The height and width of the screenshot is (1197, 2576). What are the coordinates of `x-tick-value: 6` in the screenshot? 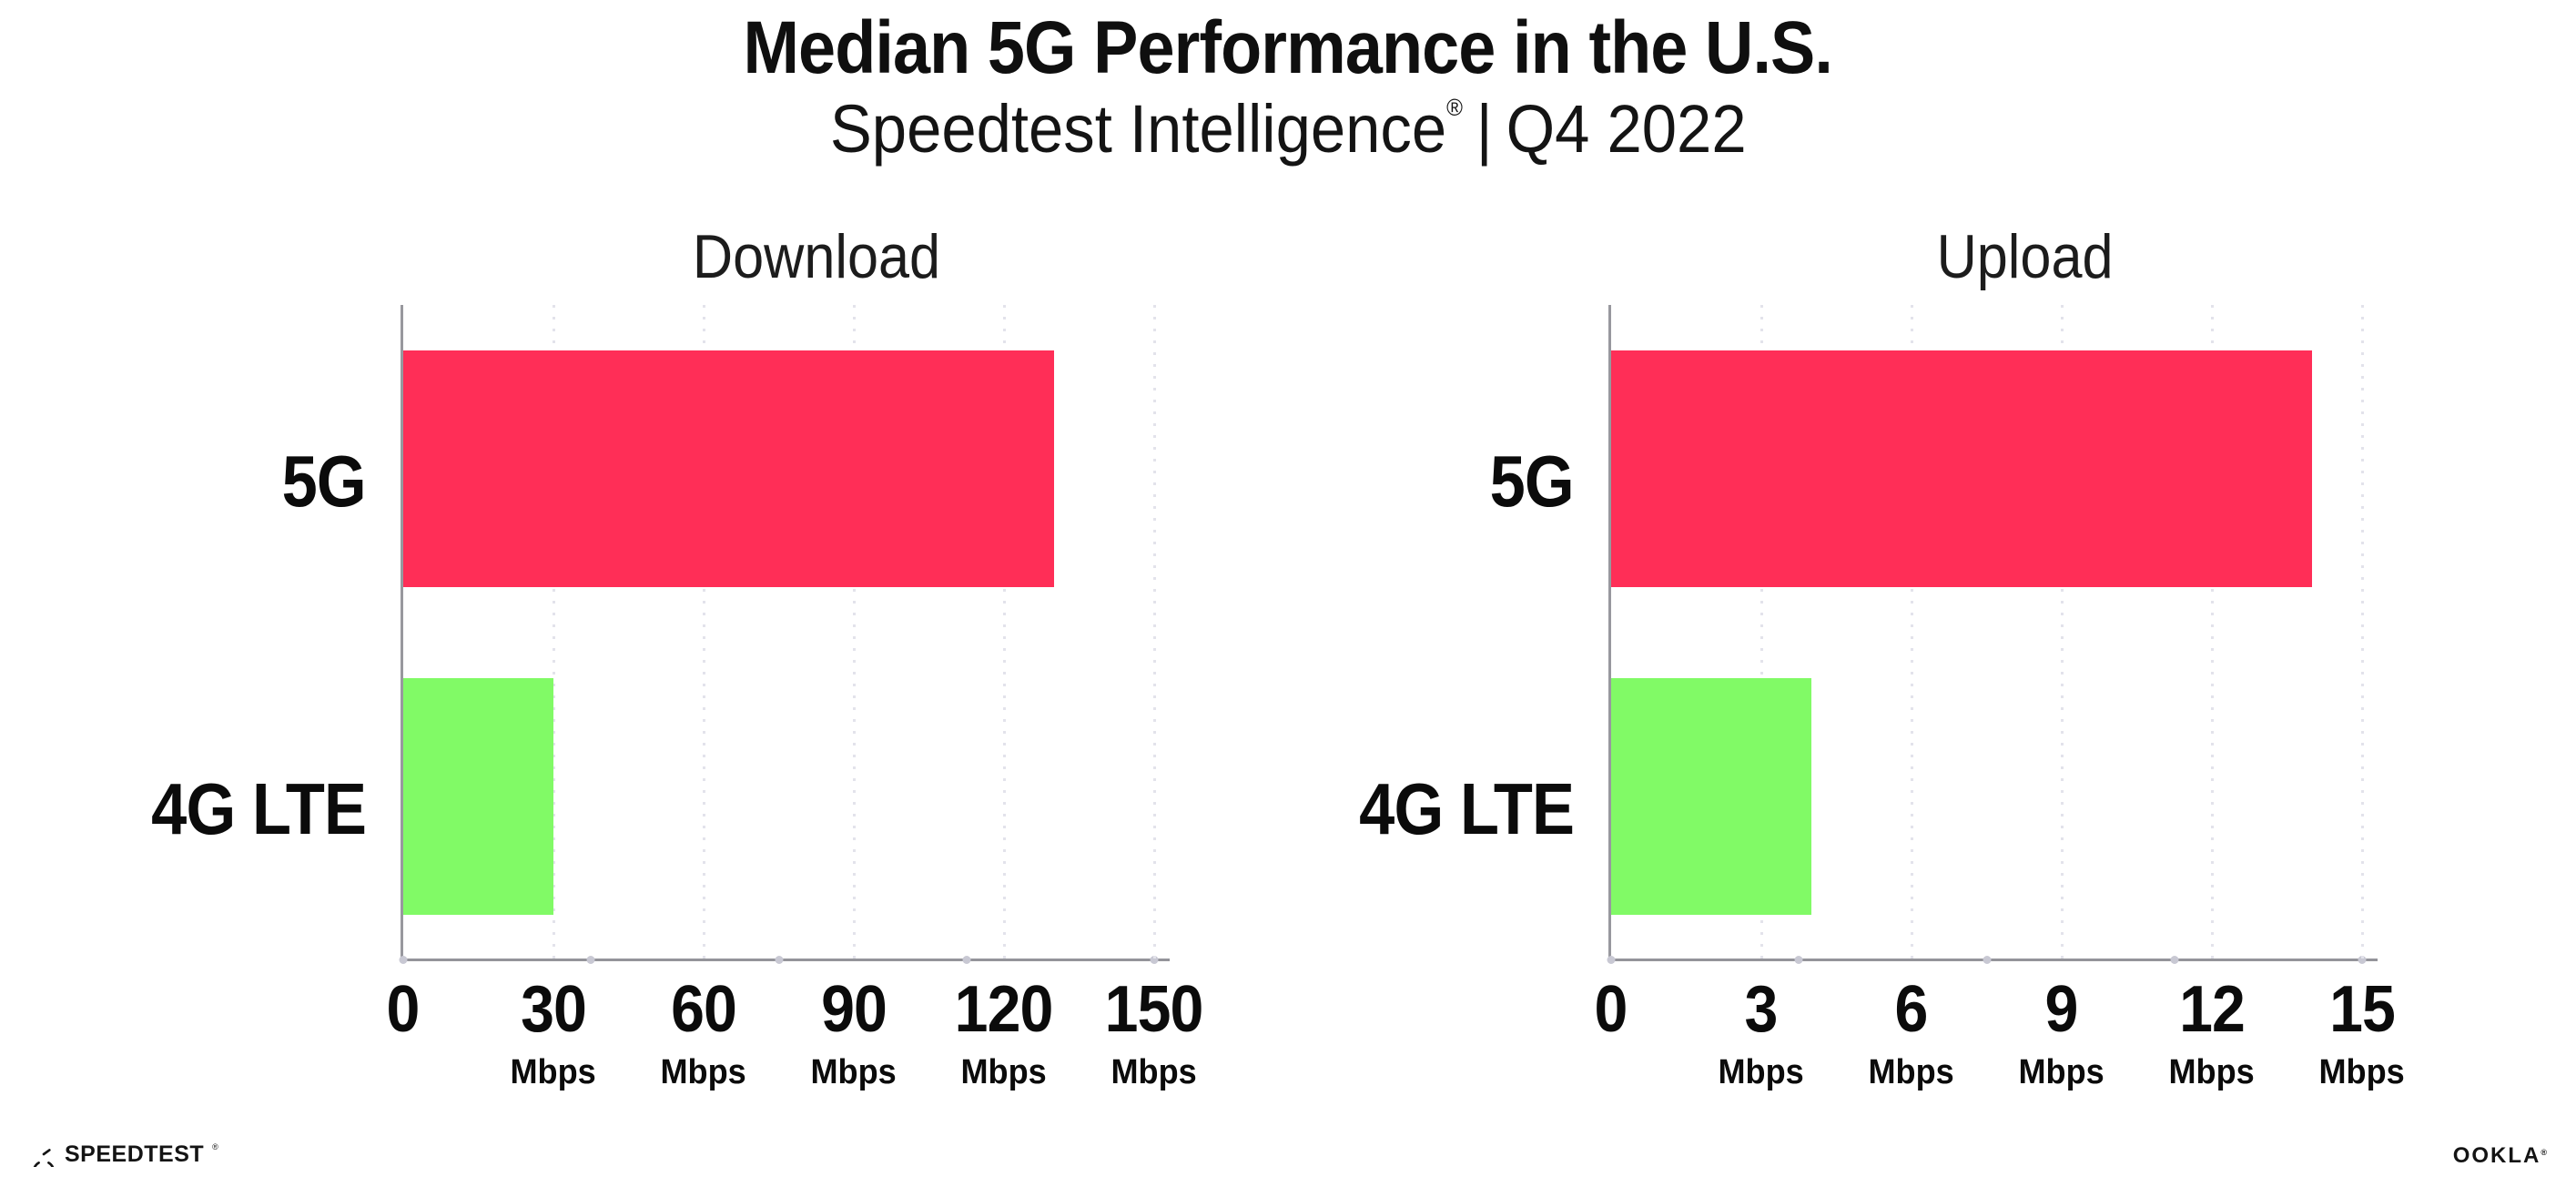 It's located at (1912, 1010).